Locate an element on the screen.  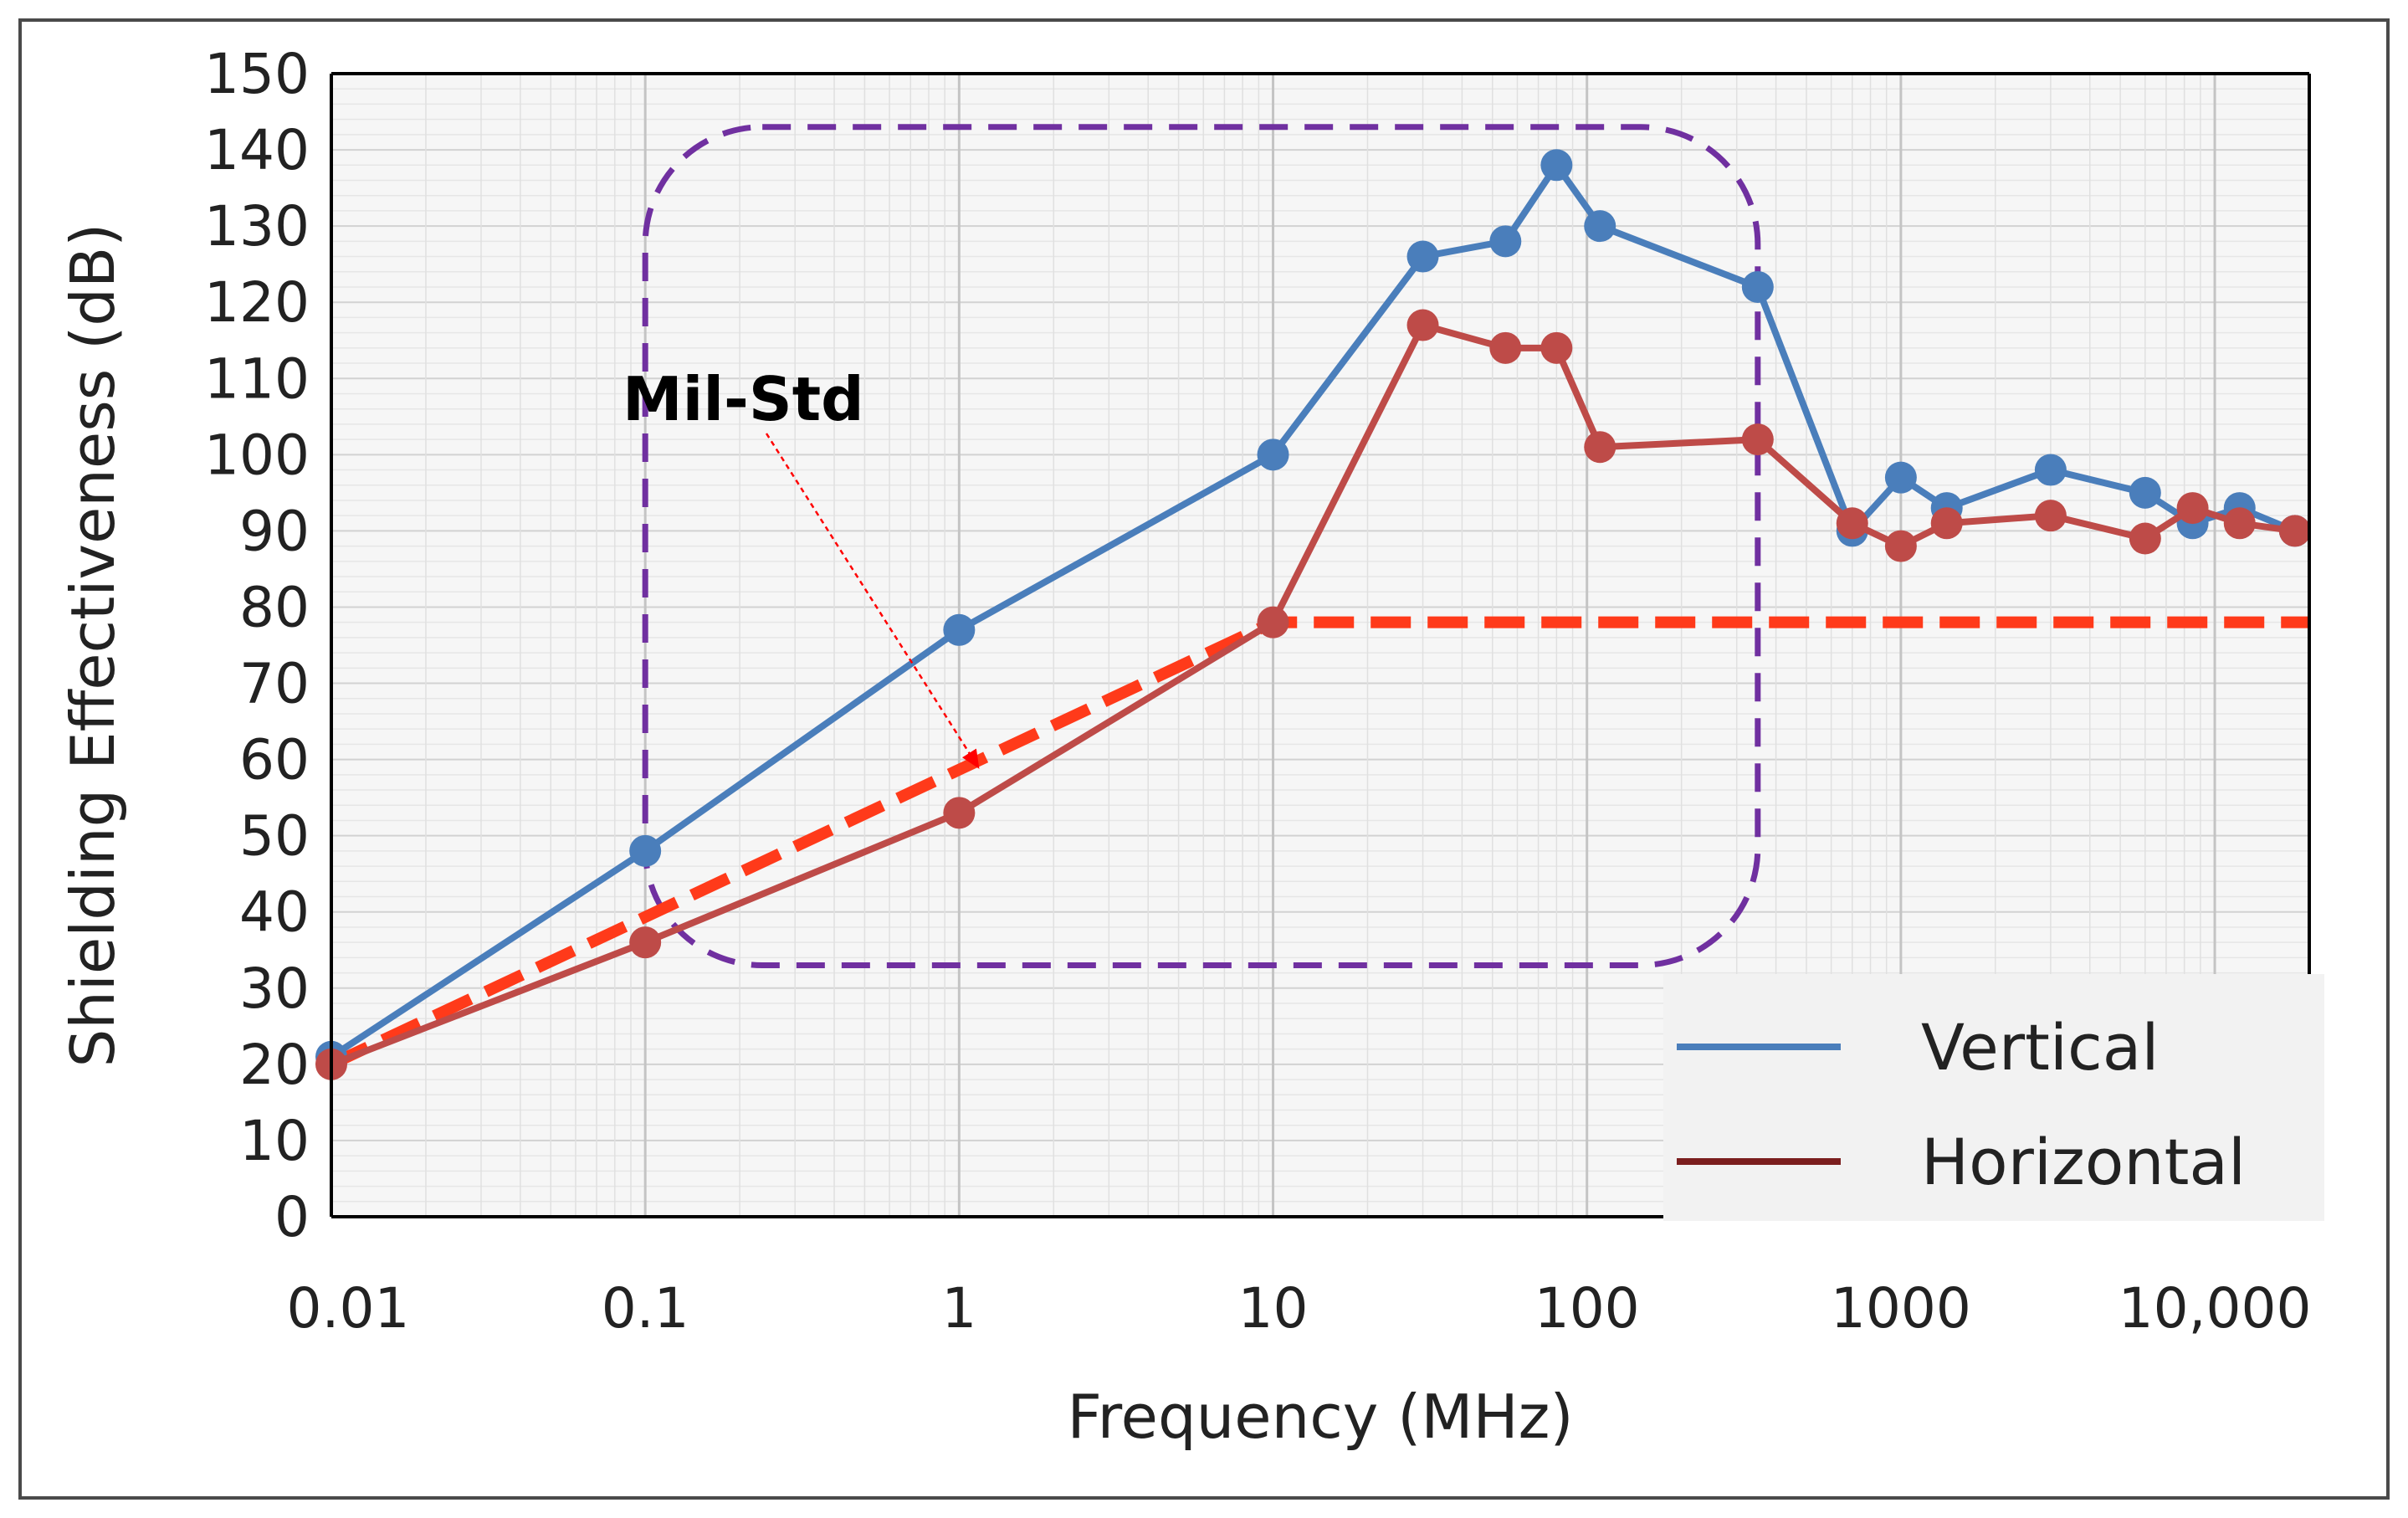
y-tick-label: 60 is located at coordinates (274, 760).